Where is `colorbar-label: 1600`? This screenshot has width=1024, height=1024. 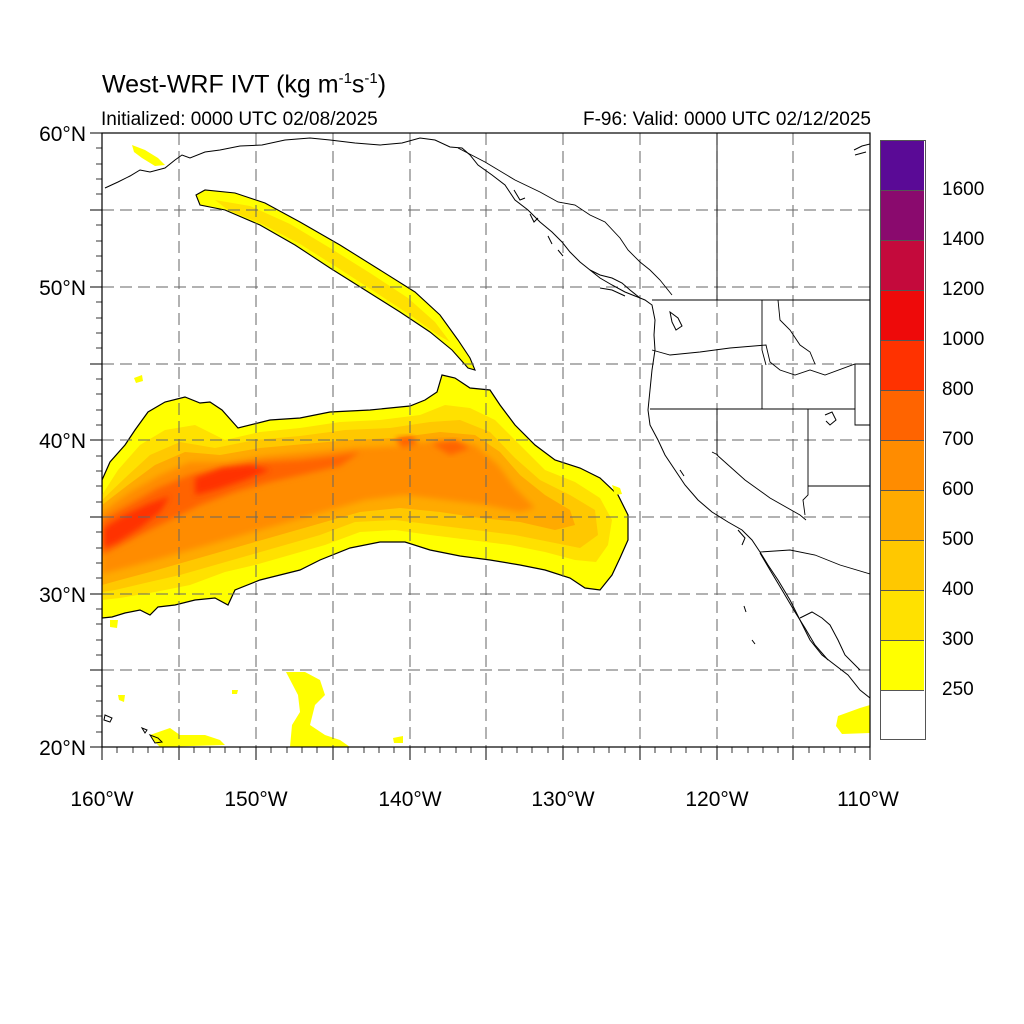 colorbar-label: 1600 is located at coordinates (963, 189).